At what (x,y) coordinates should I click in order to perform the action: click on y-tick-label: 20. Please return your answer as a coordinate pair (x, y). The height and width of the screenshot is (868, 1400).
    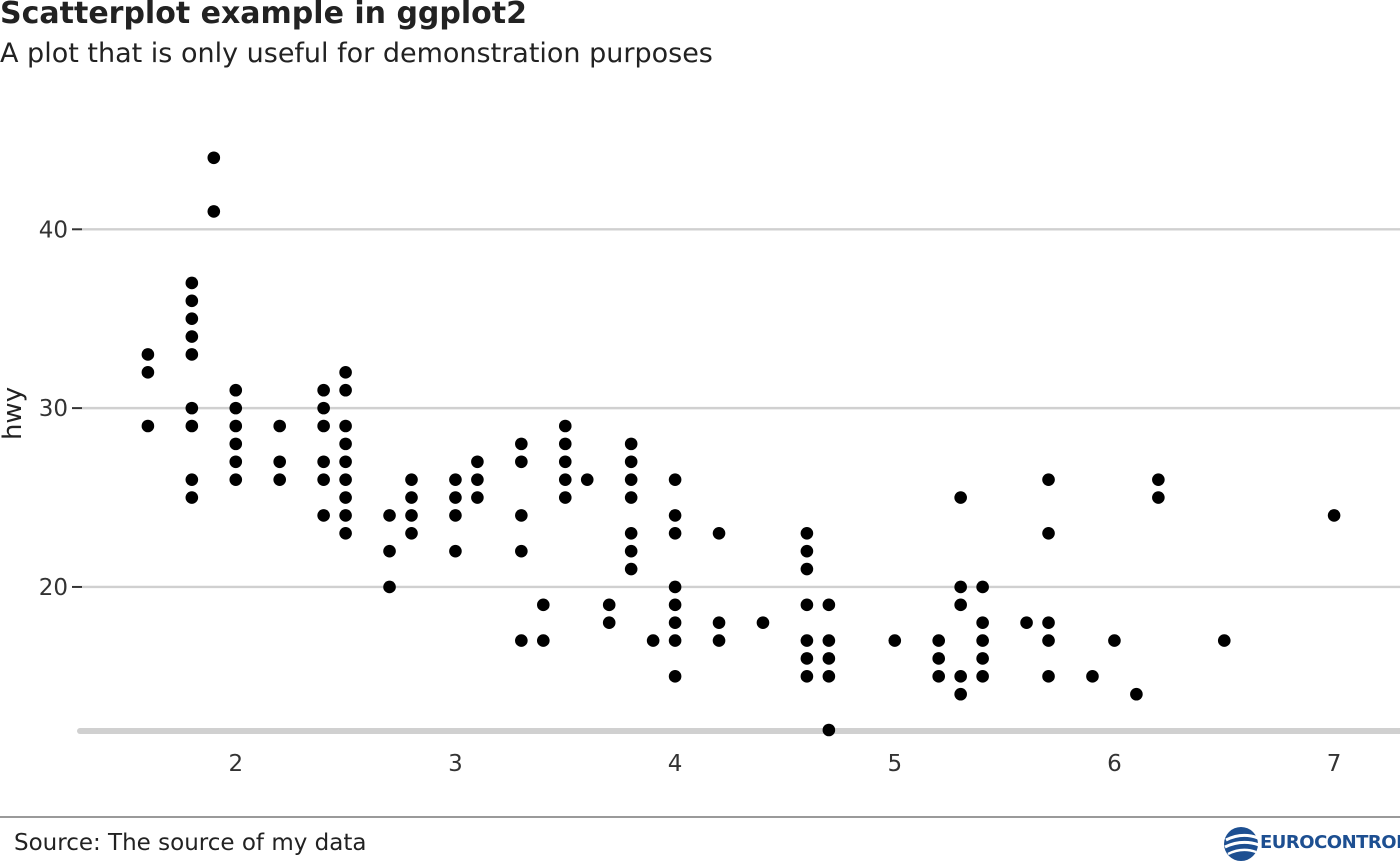
    Looking at the image, I should click on (53, 588).